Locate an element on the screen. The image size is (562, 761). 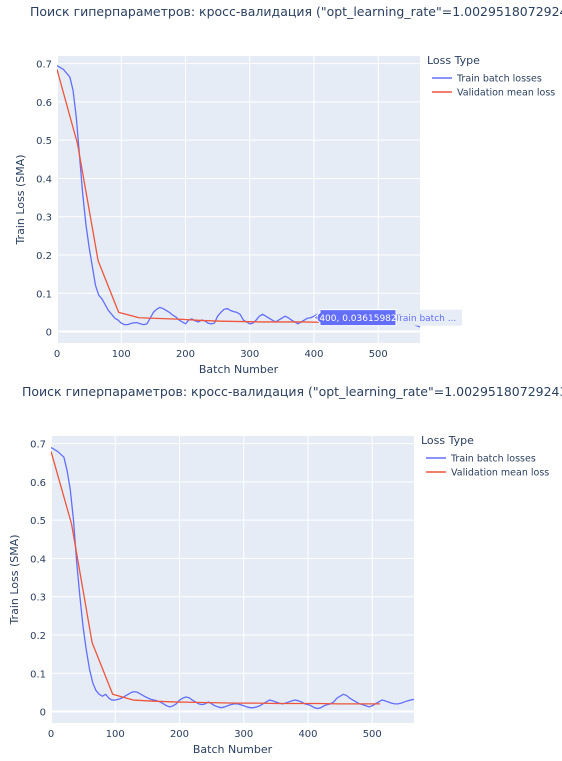
hover-tooltip: Train batch ...(400, 0.03615982) is located at coordinates (387, 318).